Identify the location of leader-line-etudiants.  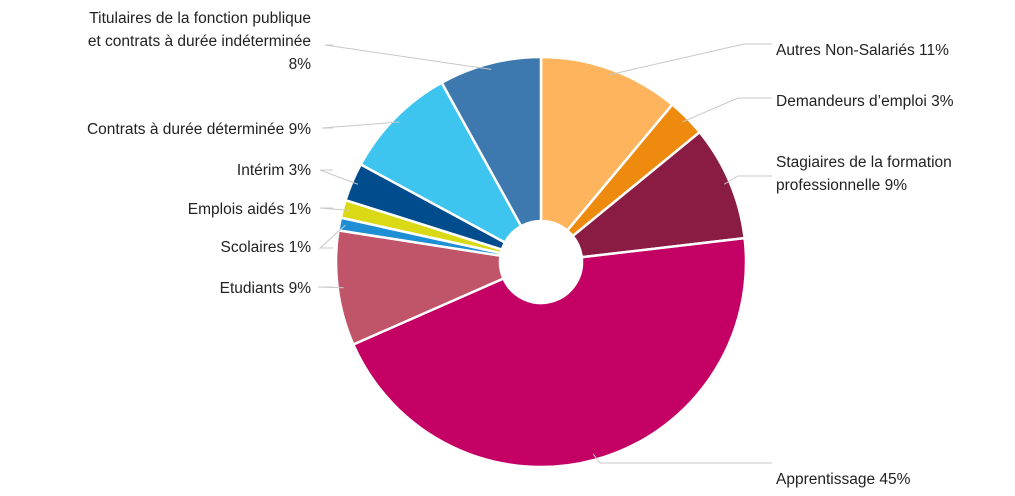
(330, 287).